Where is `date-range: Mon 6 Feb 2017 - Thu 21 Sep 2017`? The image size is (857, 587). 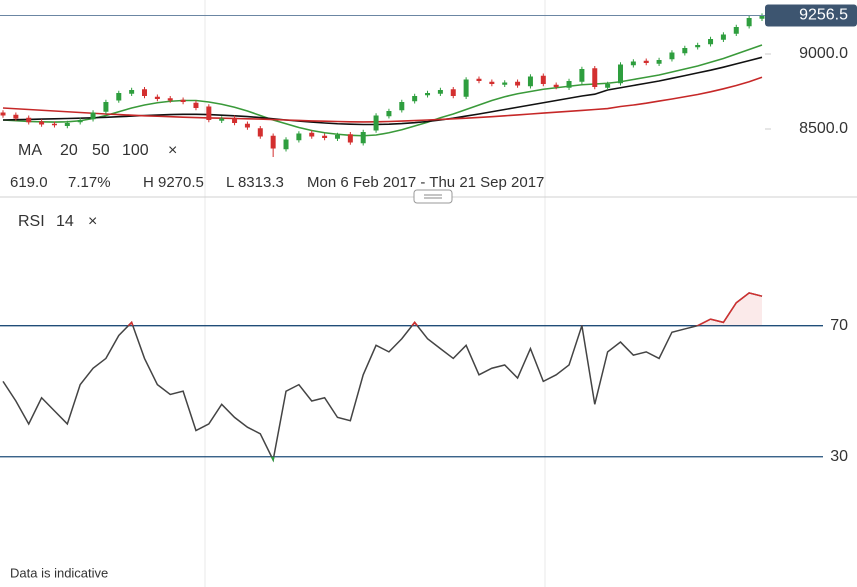
date-range: Mon 6 Feb 2017 - Thu 21 Sep 2017 is located at coordinates (425, 182).